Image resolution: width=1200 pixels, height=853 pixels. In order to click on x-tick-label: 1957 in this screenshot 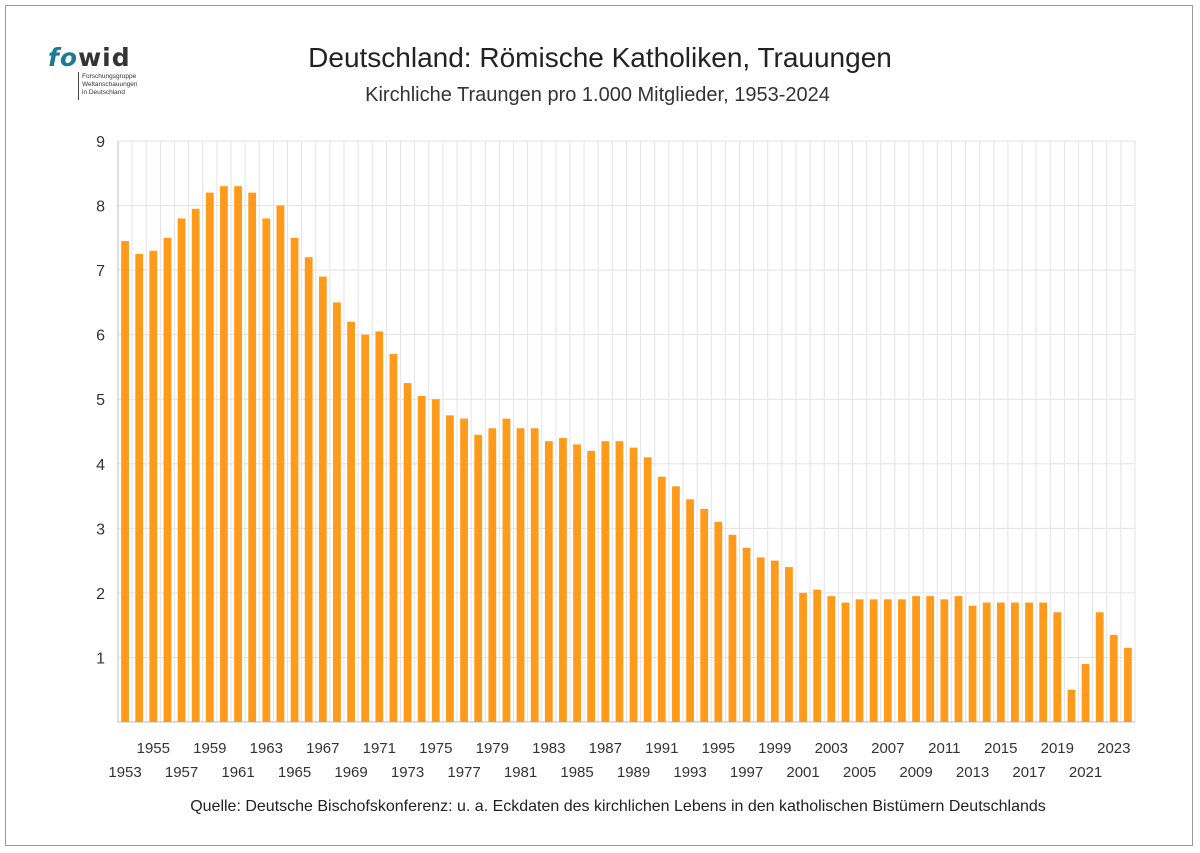, I will do `click(181, 772)`.